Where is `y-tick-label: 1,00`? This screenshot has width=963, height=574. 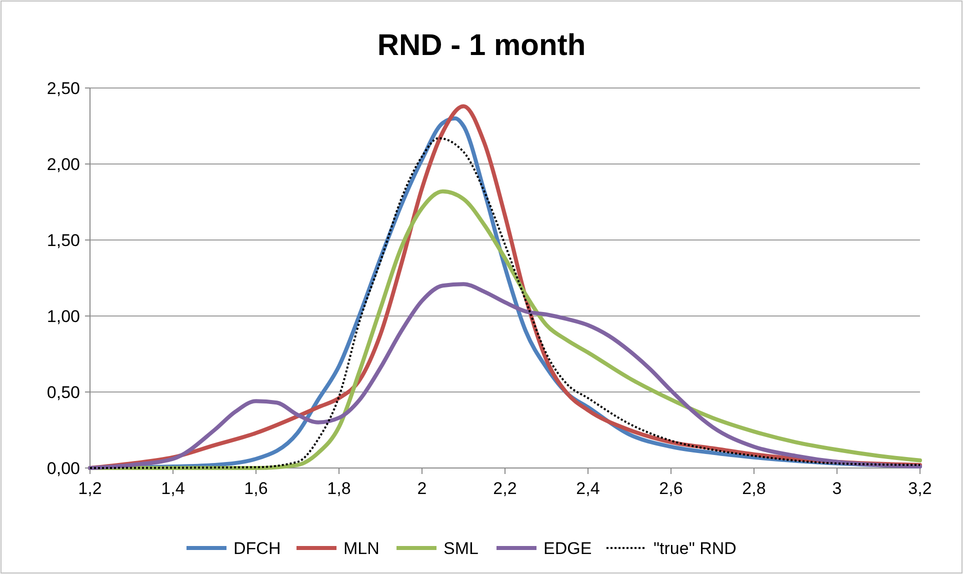
y-tick-label: 1,00 is located at coordinates (63, 316).